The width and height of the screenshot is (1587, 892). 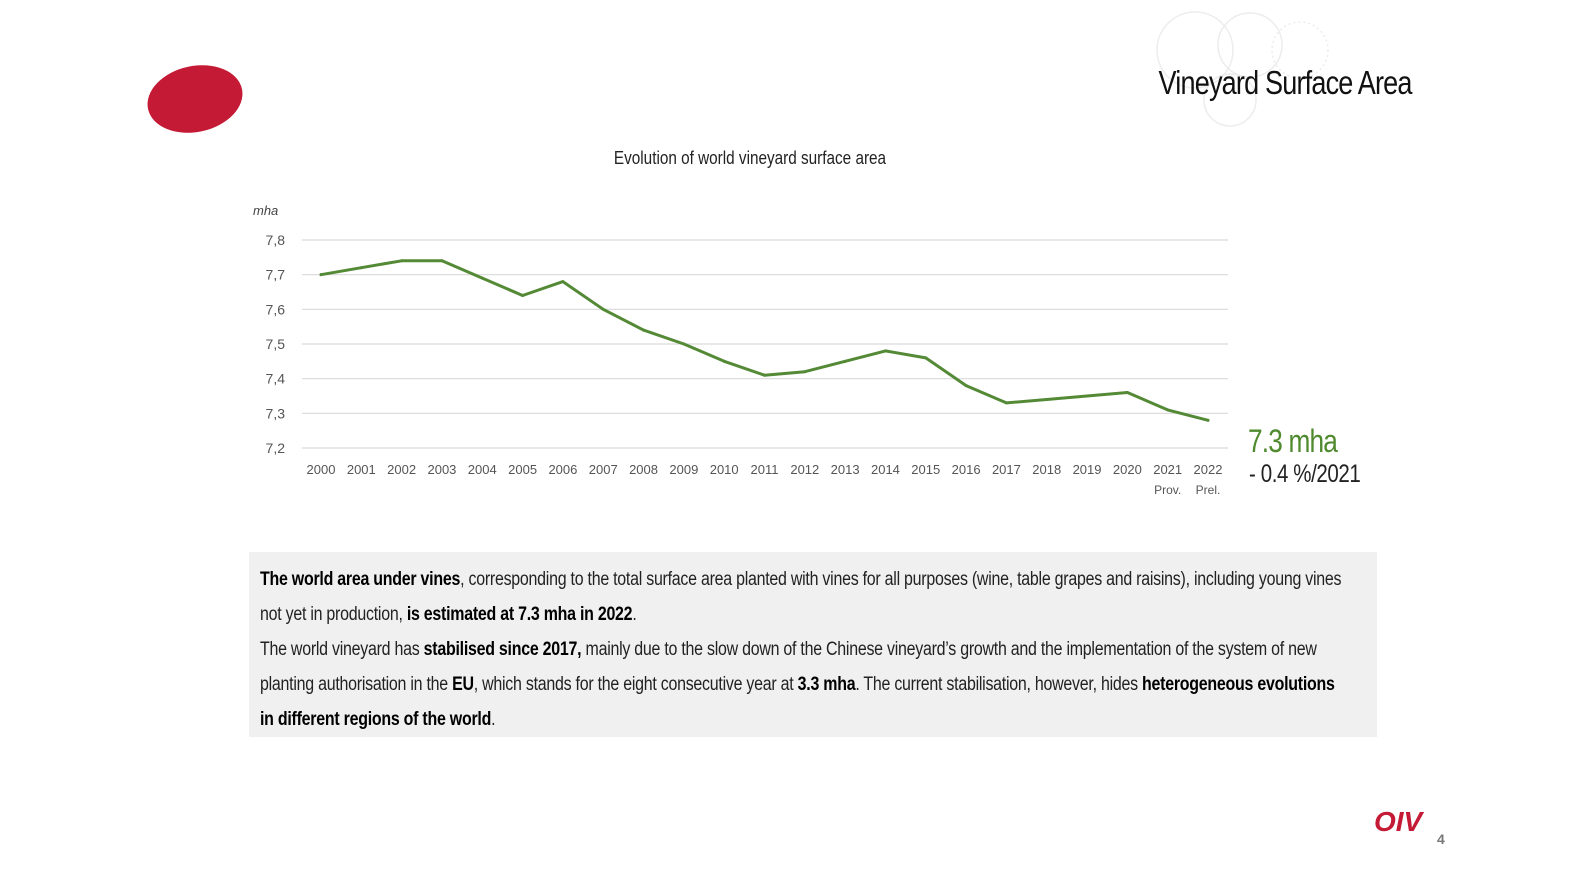 What do you see at coordinates (482, 469) in the screenshot?
I see `x-tick-label: 2004` at bounding box center [482, 469].